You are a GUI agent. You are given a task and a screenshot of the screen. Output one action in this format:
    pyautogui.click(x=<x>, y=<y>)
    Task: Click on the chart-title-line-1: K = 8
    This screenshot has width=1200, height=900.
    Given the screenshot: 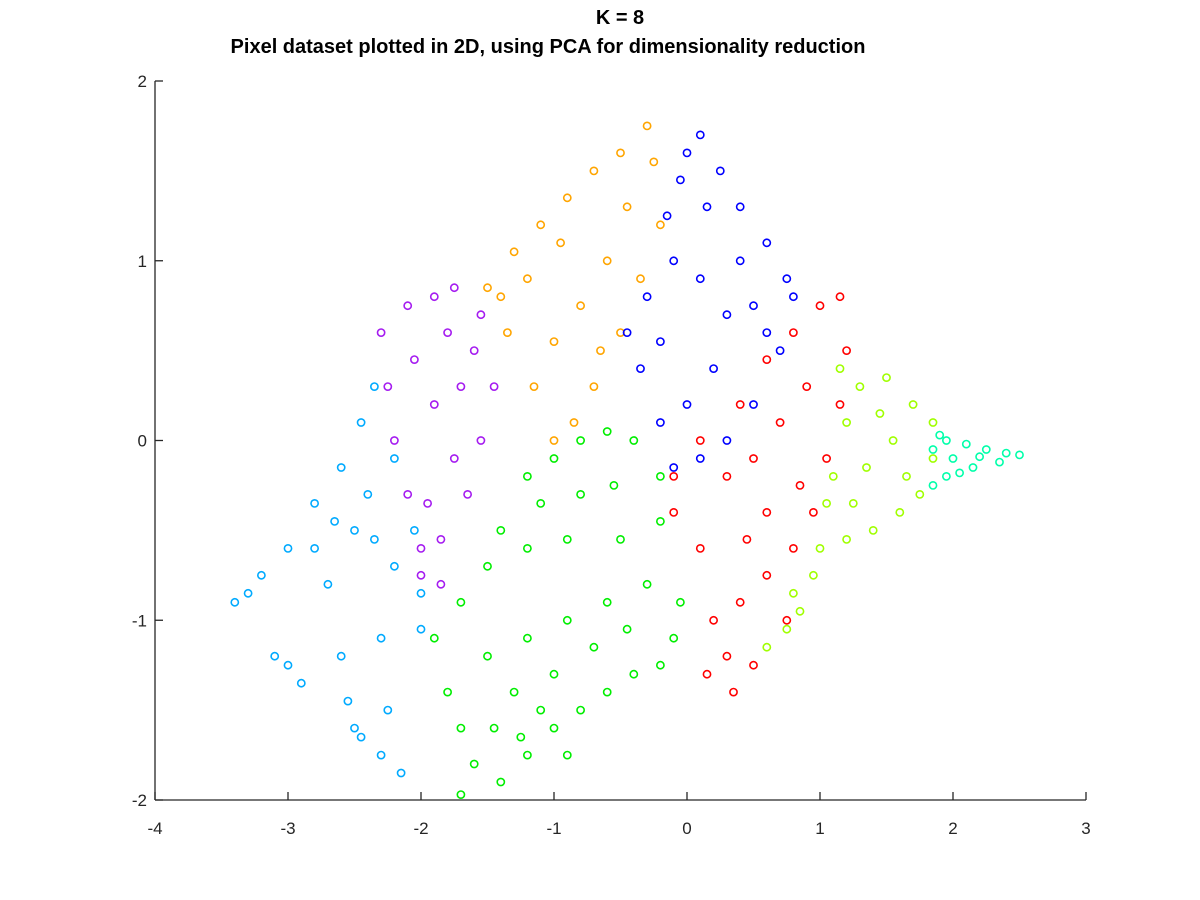 What is the action you would take?
    pyautogui.click(x=620, y=18)
    